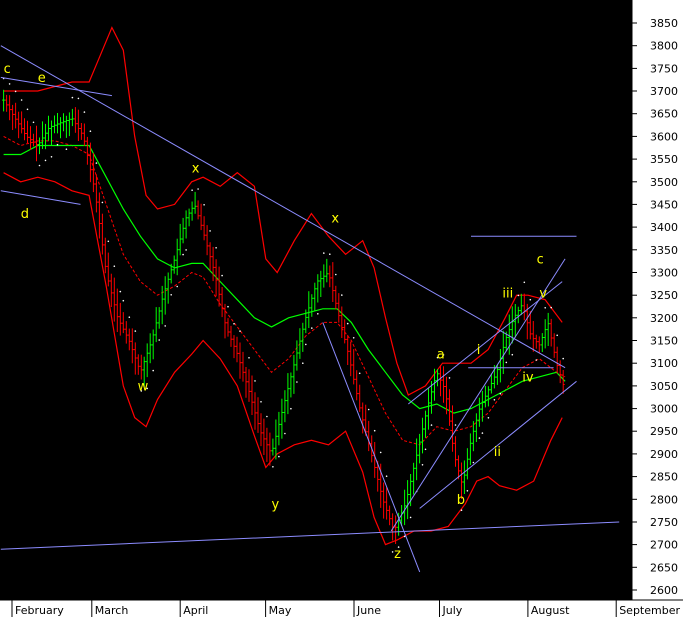 The image size is (683, 617). I want to click on y-tick-label: 3100, so click(664, 363).